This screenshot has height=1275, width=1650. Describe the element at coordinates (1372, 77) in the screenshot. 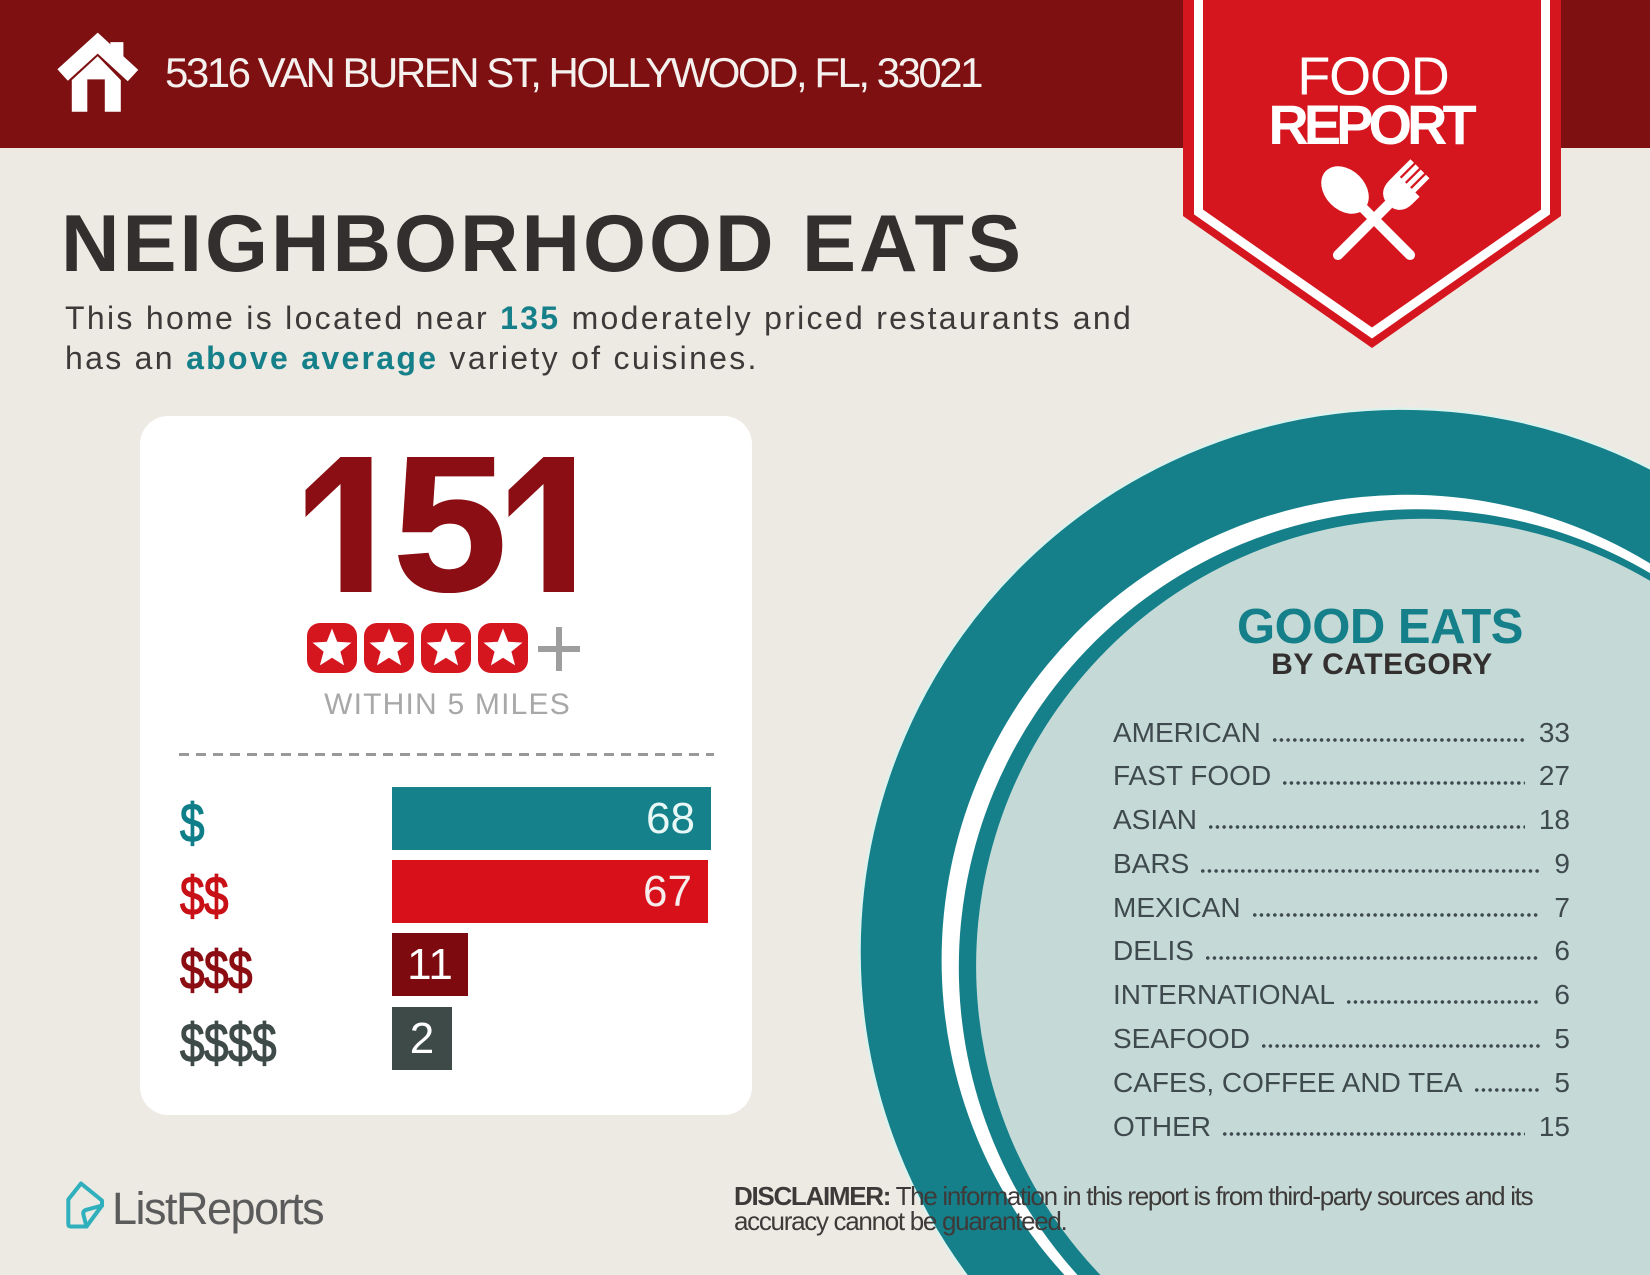

I see `svg-text: FOOD` at that location.